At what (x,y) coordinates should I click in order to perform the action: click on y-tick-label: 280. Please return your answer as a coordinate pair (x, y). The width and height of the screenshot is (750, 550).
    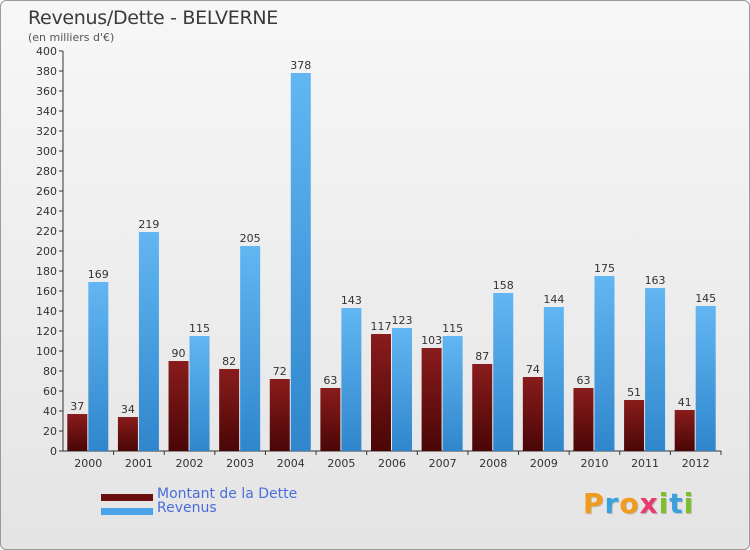
    Looking at the image, I should click on (46, 171).